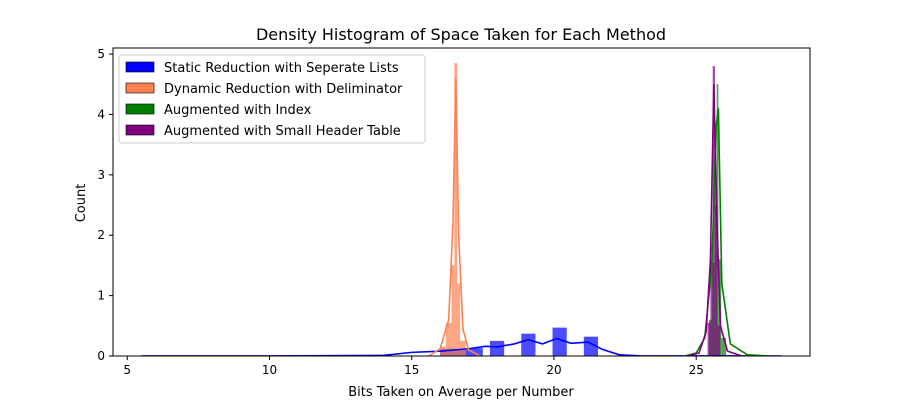 Image resolution: width=900 pixels, height=400 pixels. I want to click on x-tick-label-1: 10, so click(269, 370).